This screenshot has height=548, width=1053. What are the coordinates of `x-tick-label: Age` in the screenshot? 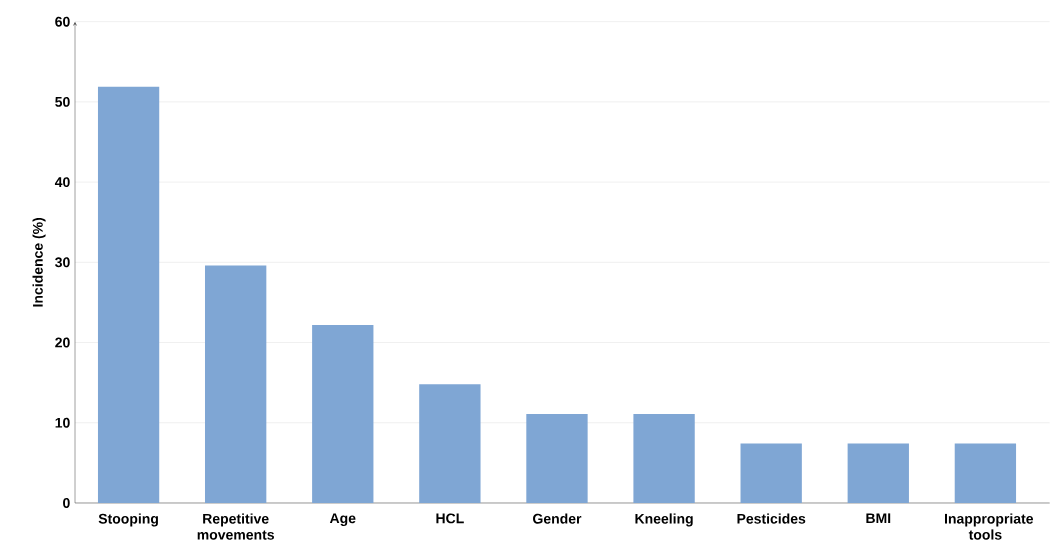 It's located at (342, 519).